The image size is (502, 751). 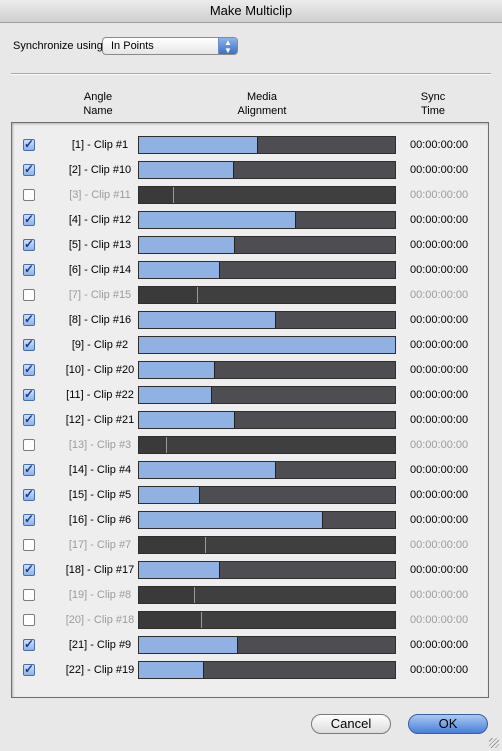 I want to click on clip-name: [7] - Clip #15, so click(x=100, y=295).